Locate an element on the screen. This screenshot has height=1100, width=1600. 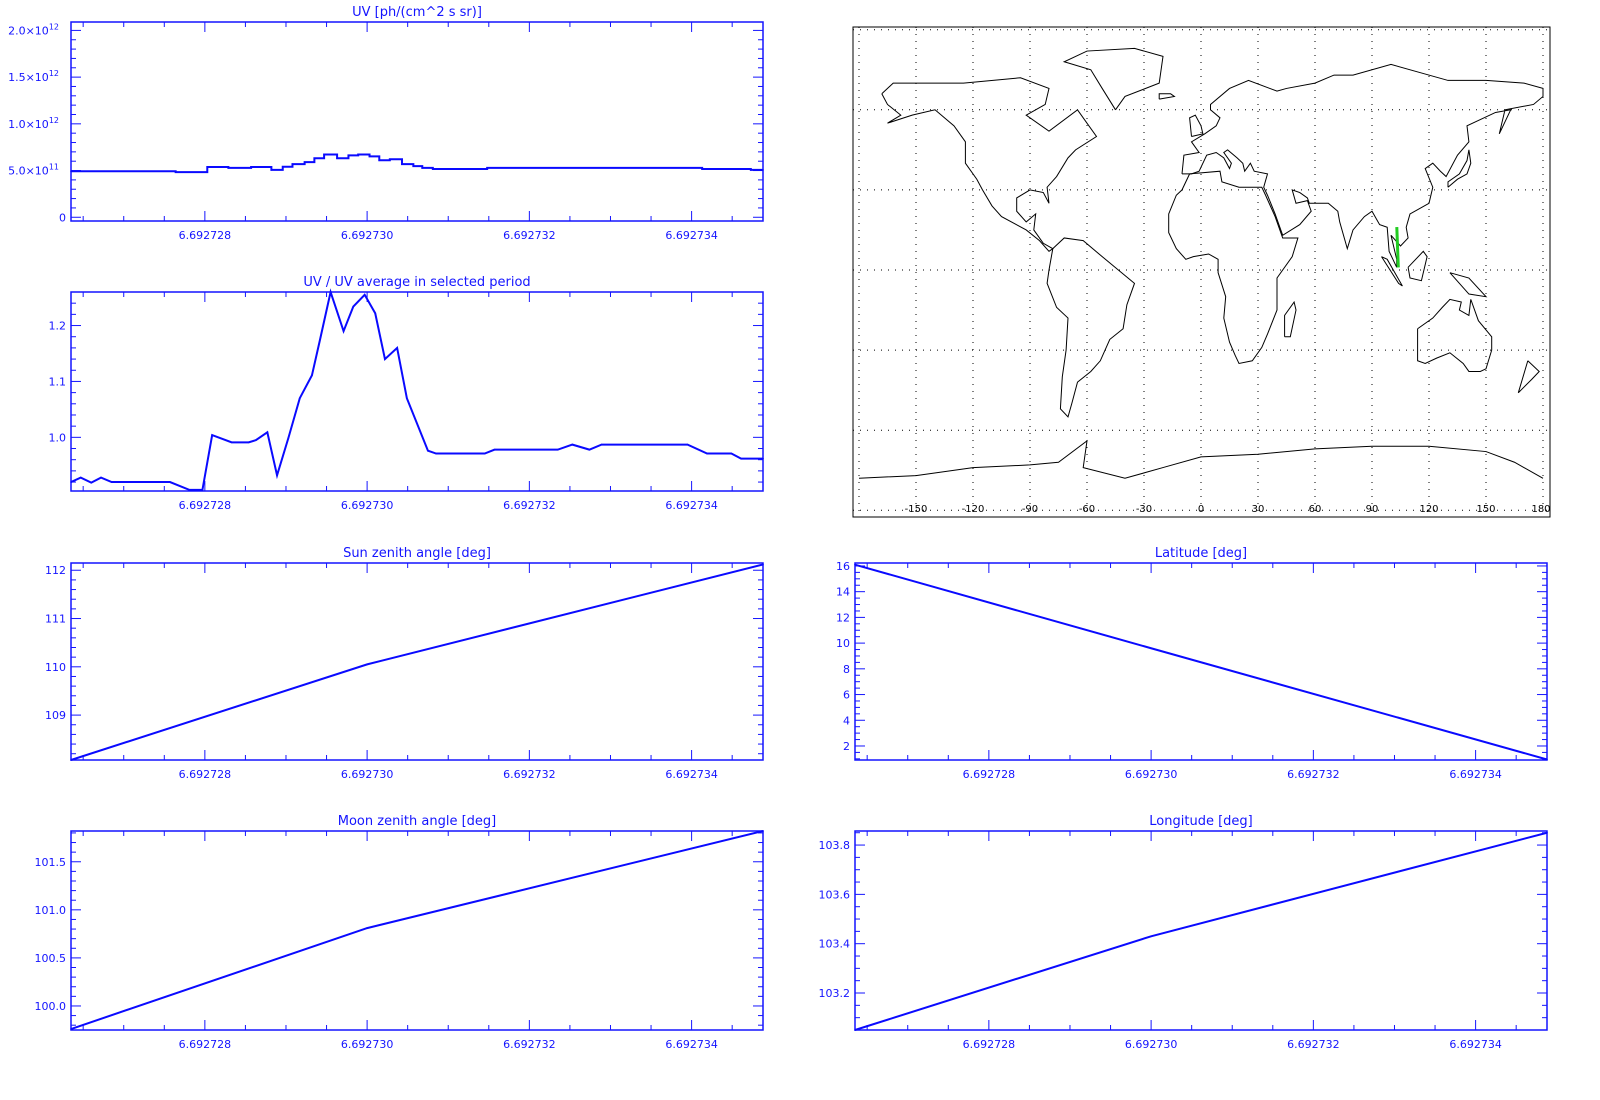
y-tick-label: 2 is located at coordinates (846, 746).